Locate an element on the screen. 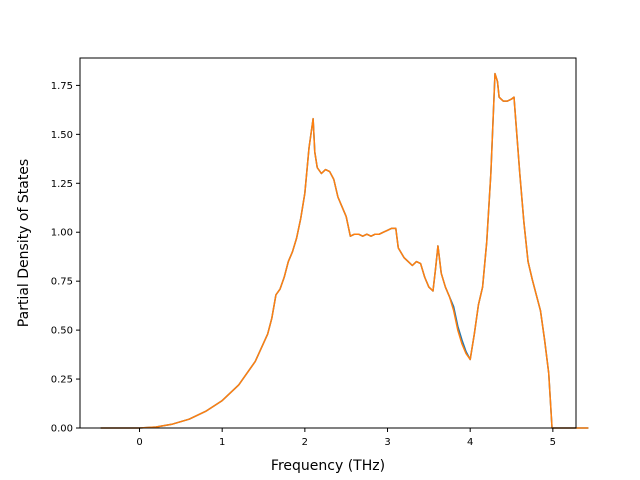 The width and height of the screenshot is (640, 480). x-axis-ticks: 0 1 2 3 4 5 is located at coordinates (346, 438).